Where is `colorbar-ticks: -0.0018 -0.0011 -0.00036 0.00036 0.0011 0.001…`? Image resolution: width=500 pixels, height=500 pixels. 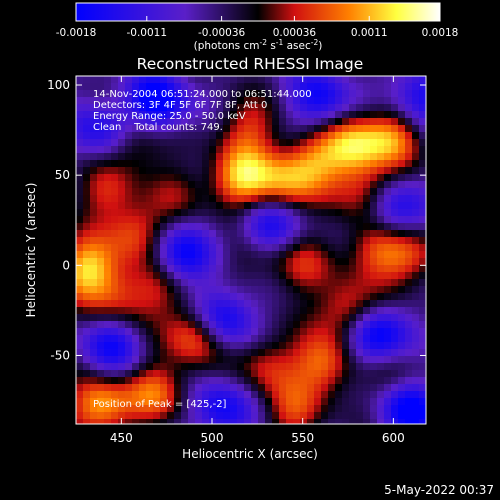 colorbar-ticks: -0.0018 -0.0011 -0.00036 0.00036 0.0011 0.001… is located at coordinates (257, 27).